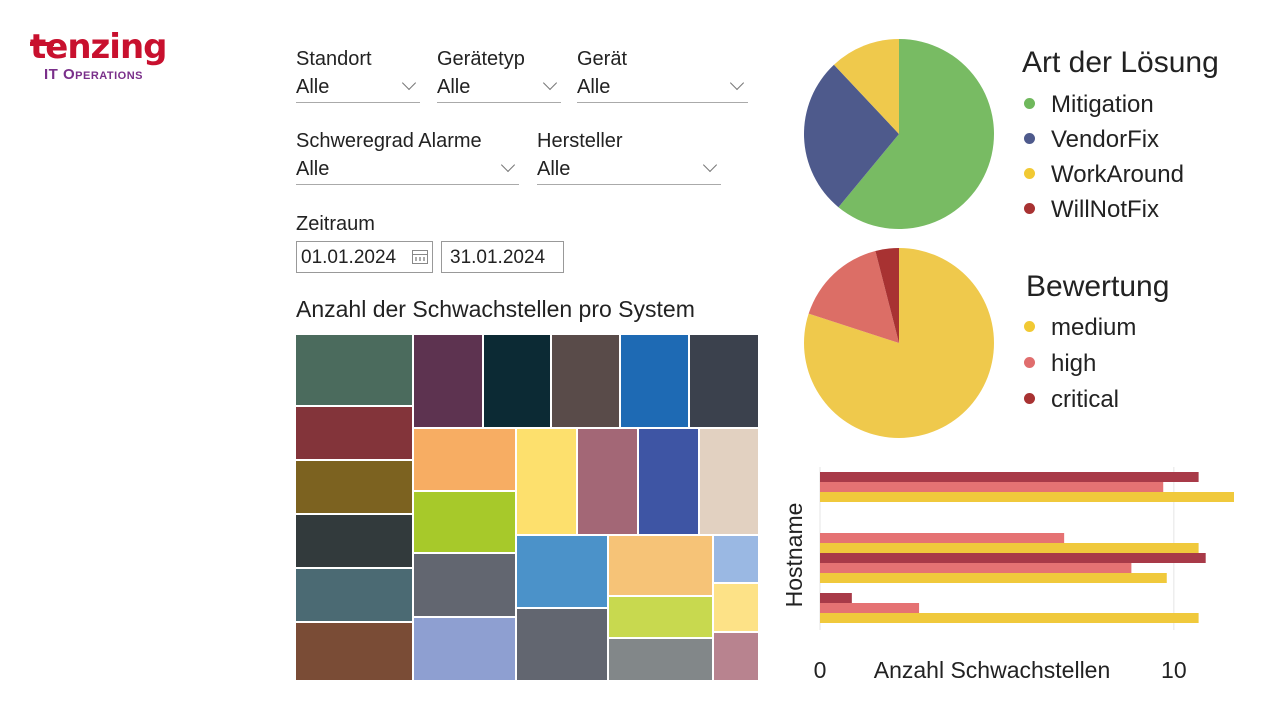 The image size is (1280, 720). I want to click on bar-chart-hostname: 0 10 Anzahl Schwachstellen Hostname, so click(1007, 575).